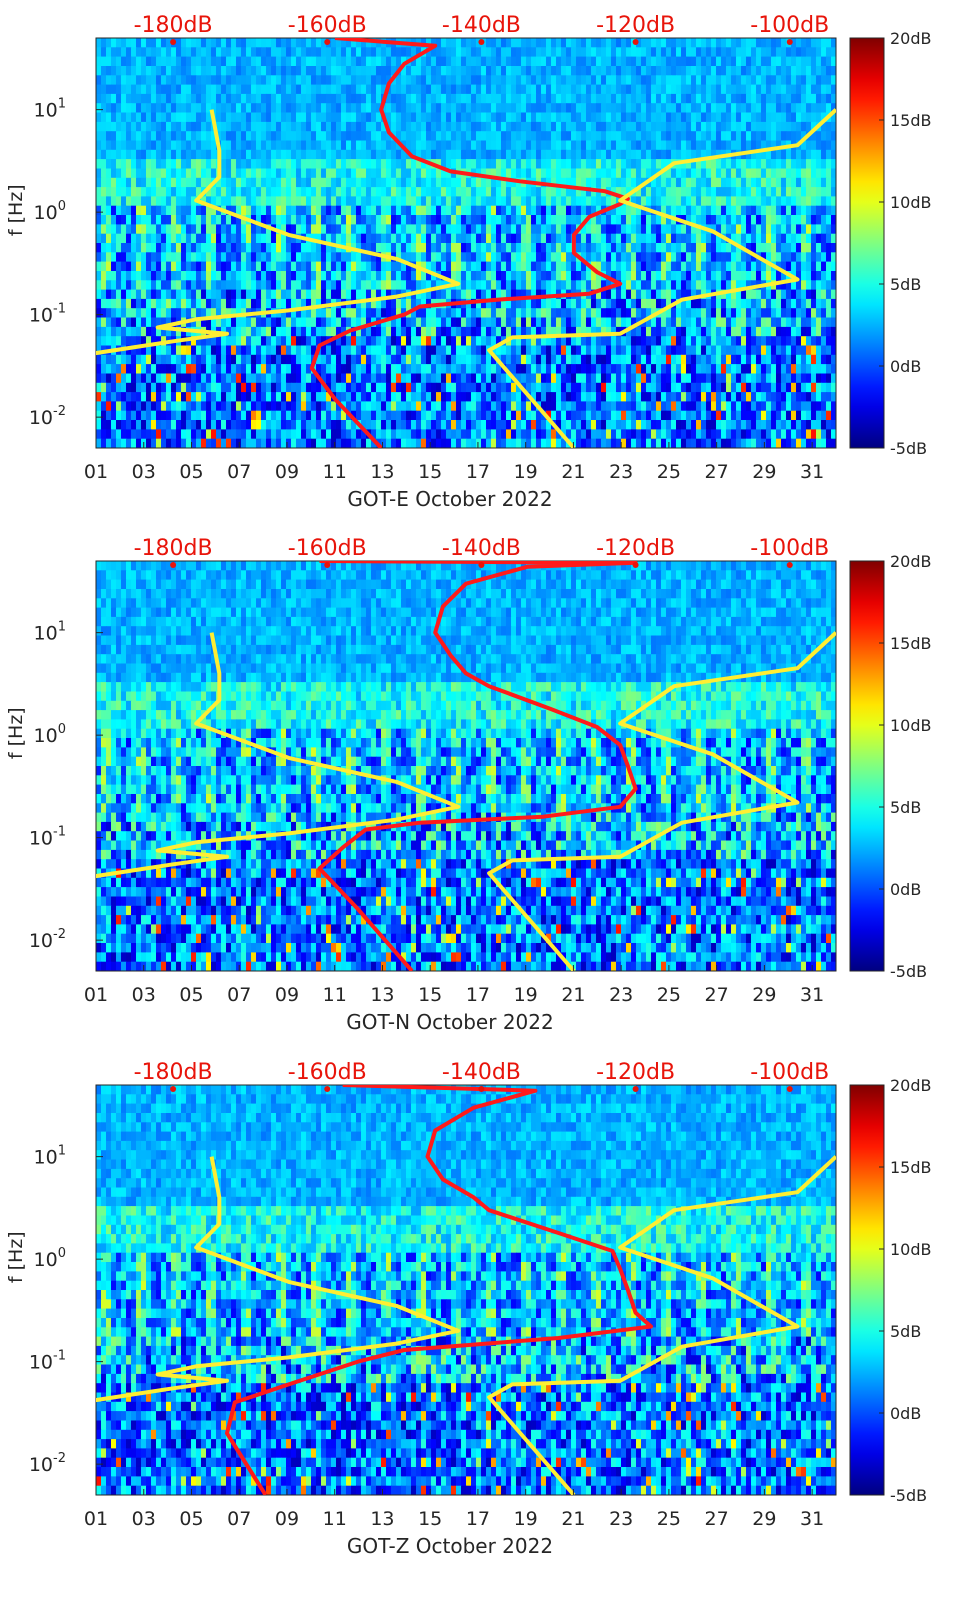 This screenshot has height=1599, width=962. I want to click on x-tick-label: 05, so click(191, 995).